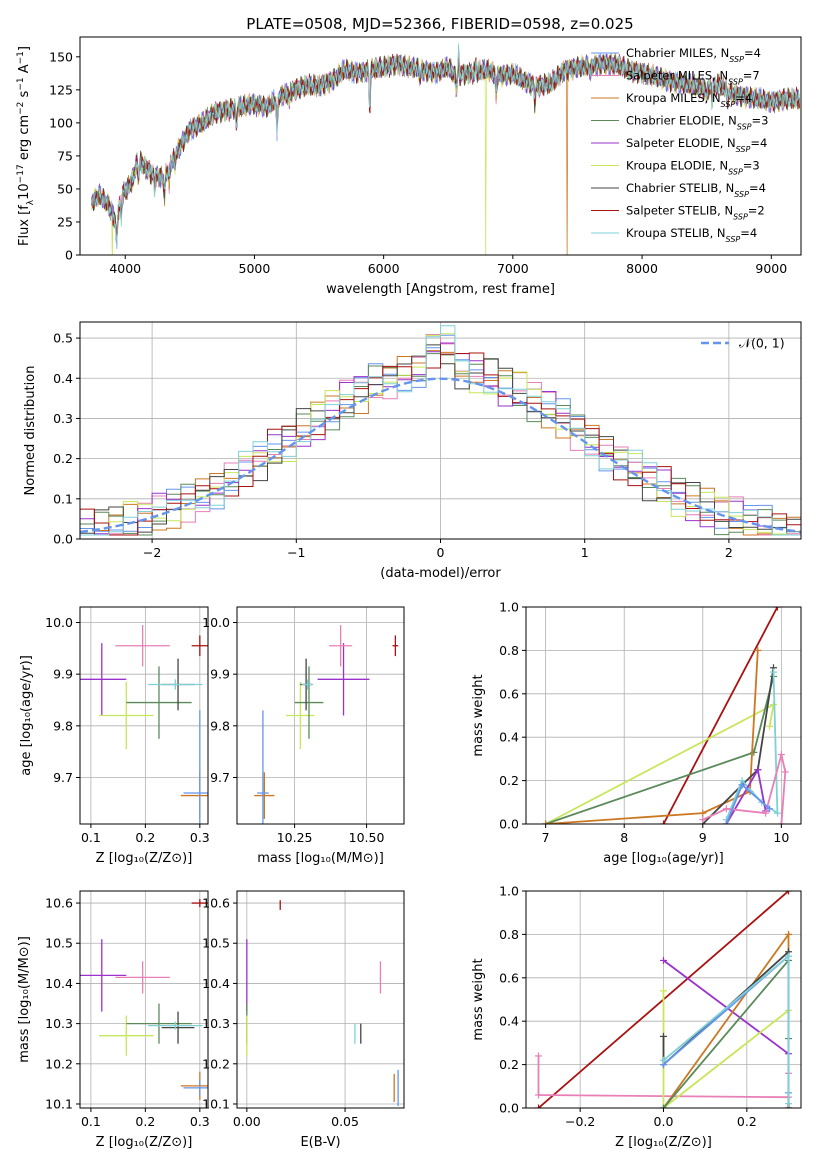 This screenshot has width=819, height=1170. Describe the element at coordinates (220, 674) in the screenshot. I see `y-tick-label: 9.9` at that location.